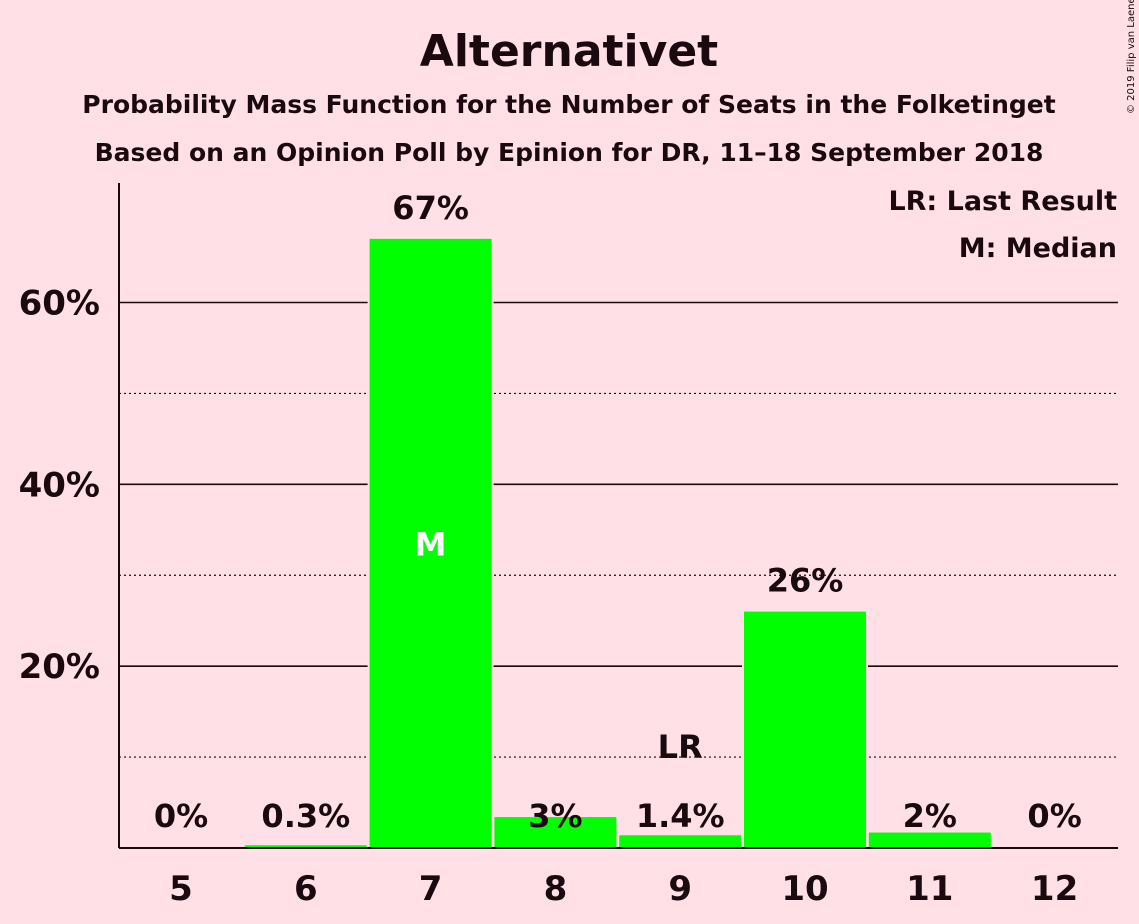 This screenshot has height=924, width=1139. What do you see at coordinates (181, 889) in the screenshot?
I see `x-tick-label: 5` at bounding box center [181, 889].